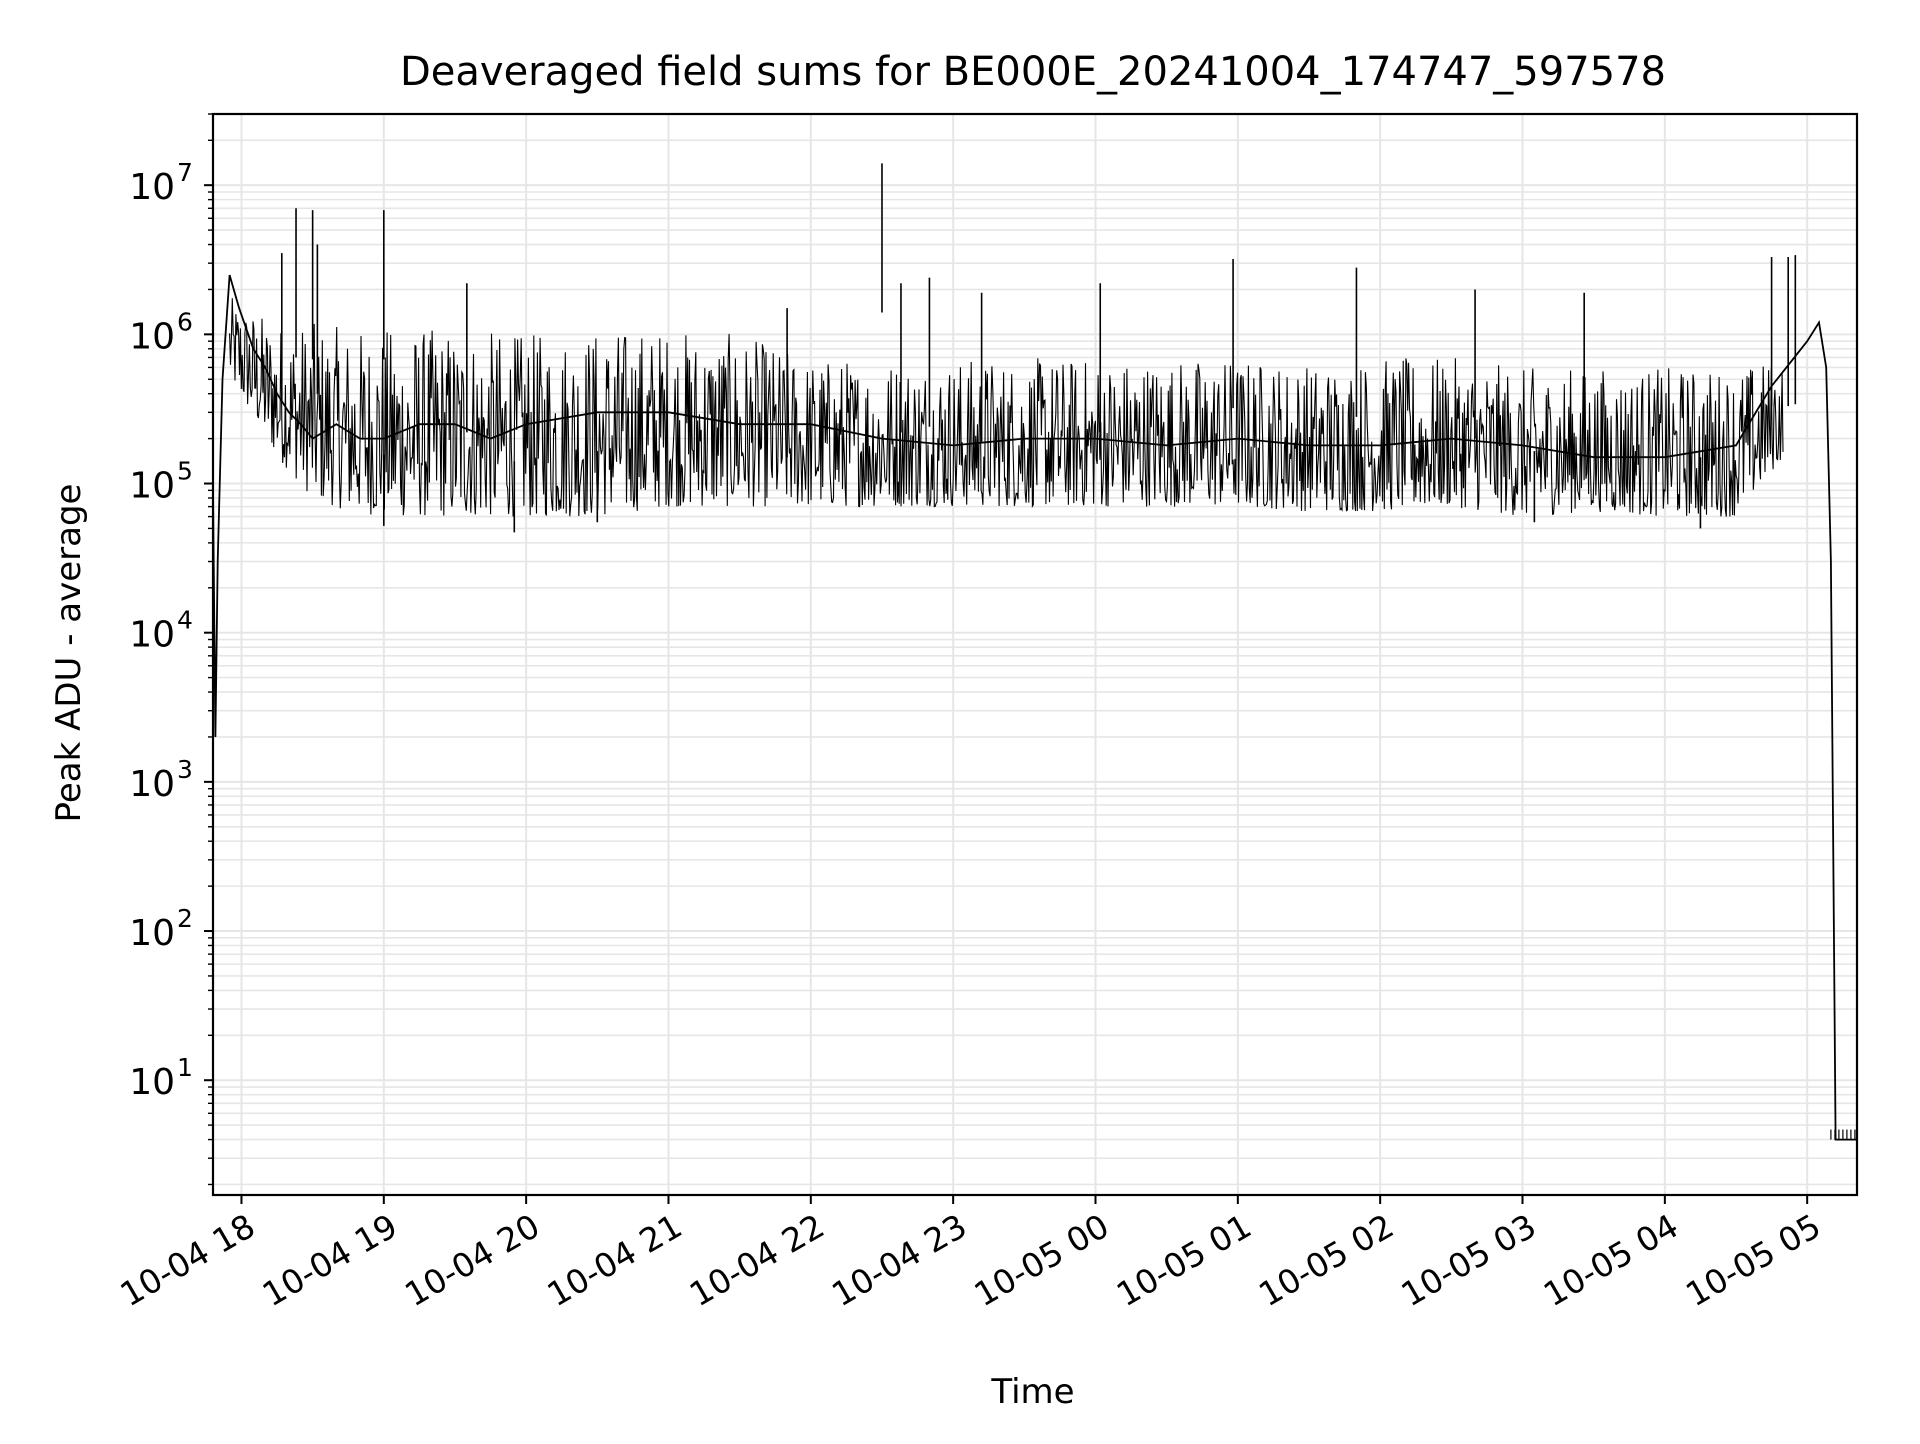  I want to click on noise-band-trace, so click(1006, 407).